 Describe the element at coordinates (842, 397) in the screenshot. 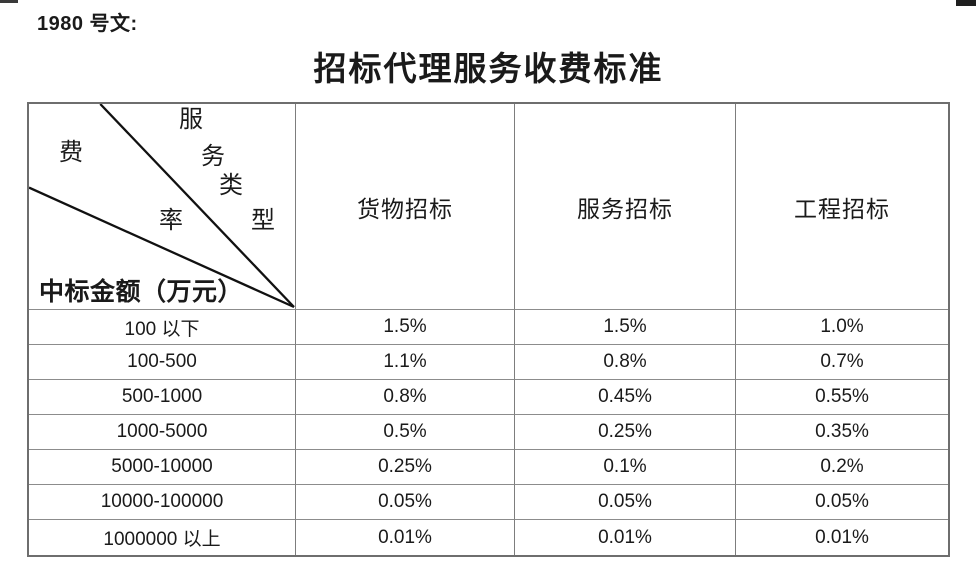

I see `rate-cell-works: 0.55%` at that location.